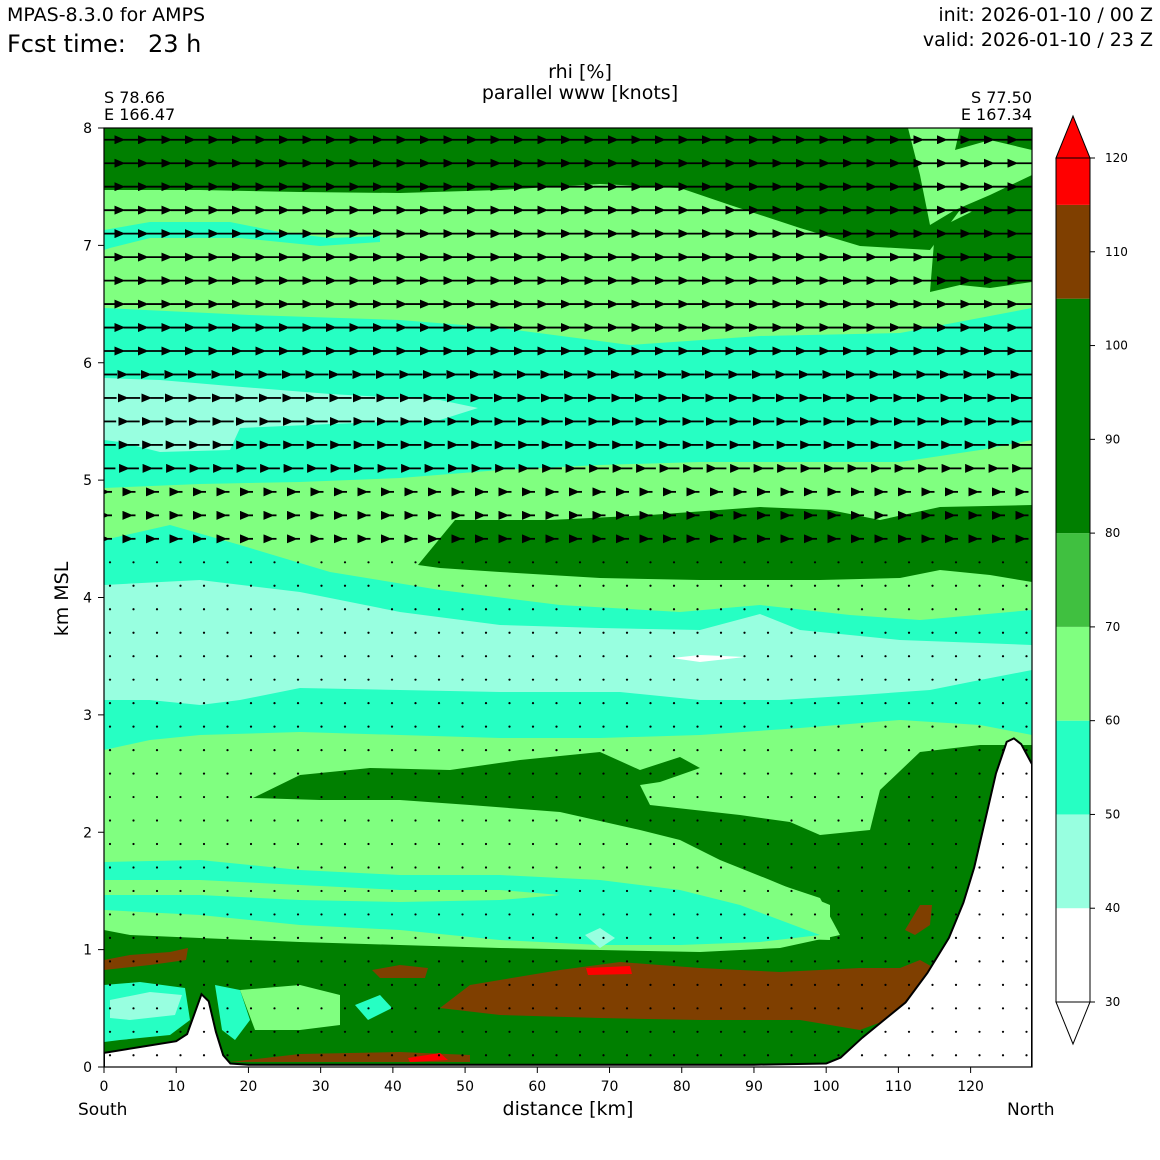 This screenshot has width=1160, height=1160. What do you see at coordinates (87, 129) in the screenshot?
I see `y-tick-label: 8` at bounding box center [87, 129].